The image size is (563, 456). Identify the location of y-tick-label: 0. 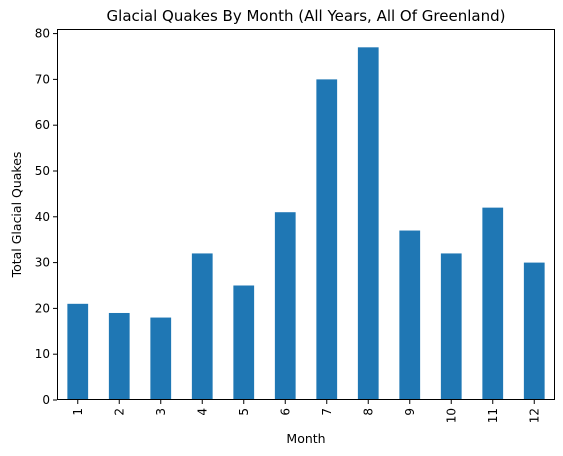
(46, 400).